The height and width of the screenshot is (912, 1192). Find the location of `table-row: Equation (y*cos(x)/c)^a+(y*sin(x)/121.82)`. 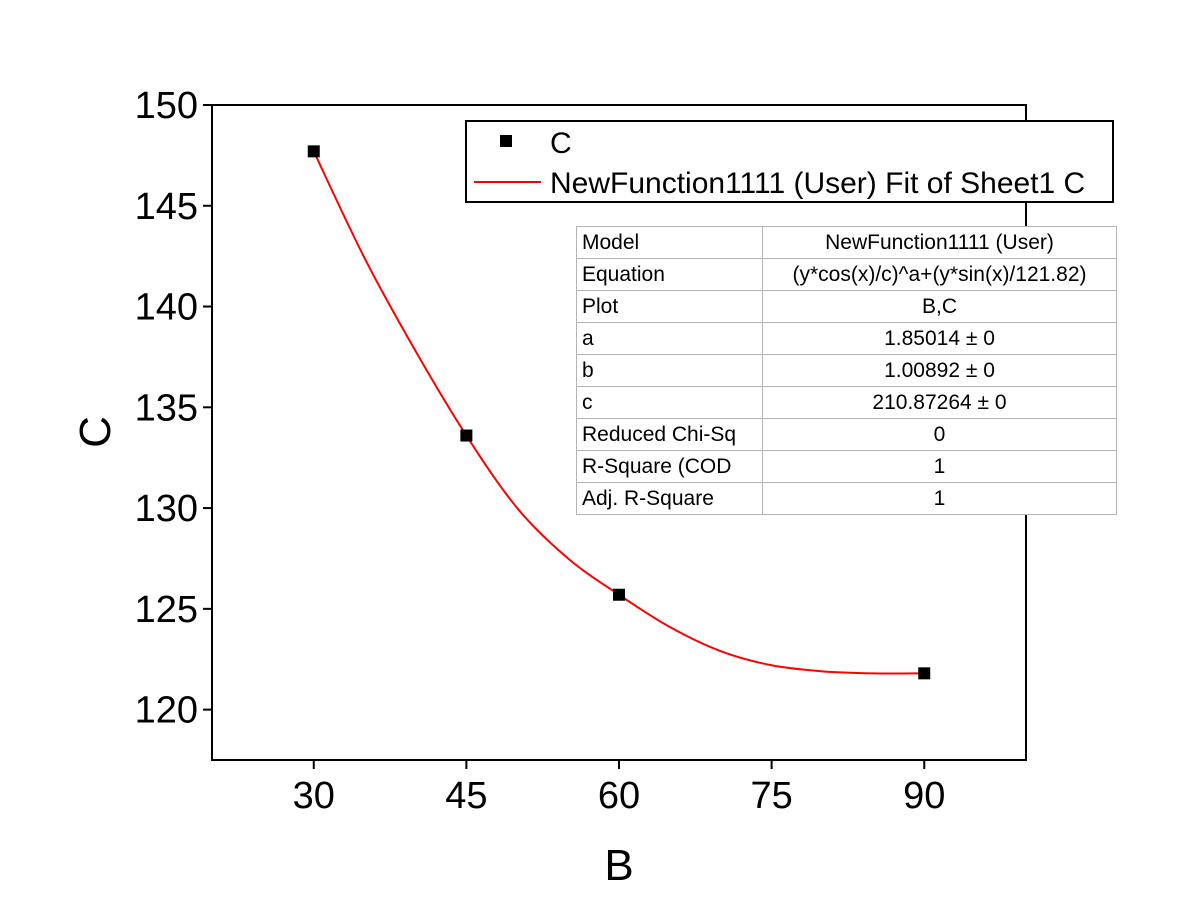

table-row: Equation (y*cos(x)/c)^a+(y*sin(x)/121.82) is located at coordinates (846, 274).